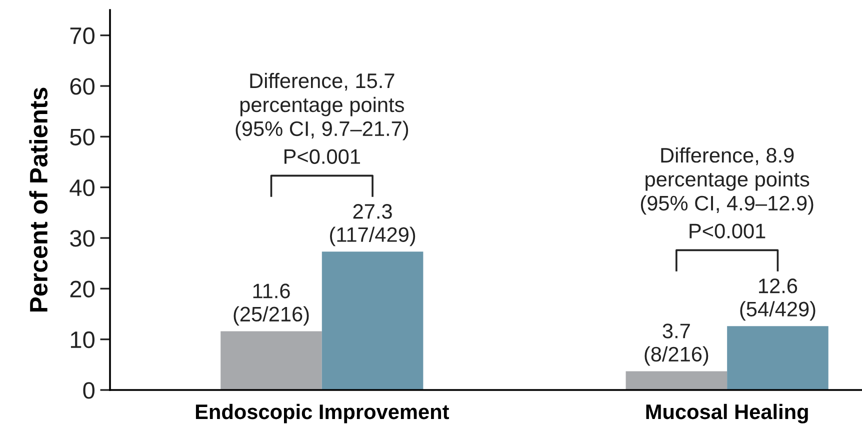  I want to click on data-label: 12.6 (54/429), so click(778, 299).